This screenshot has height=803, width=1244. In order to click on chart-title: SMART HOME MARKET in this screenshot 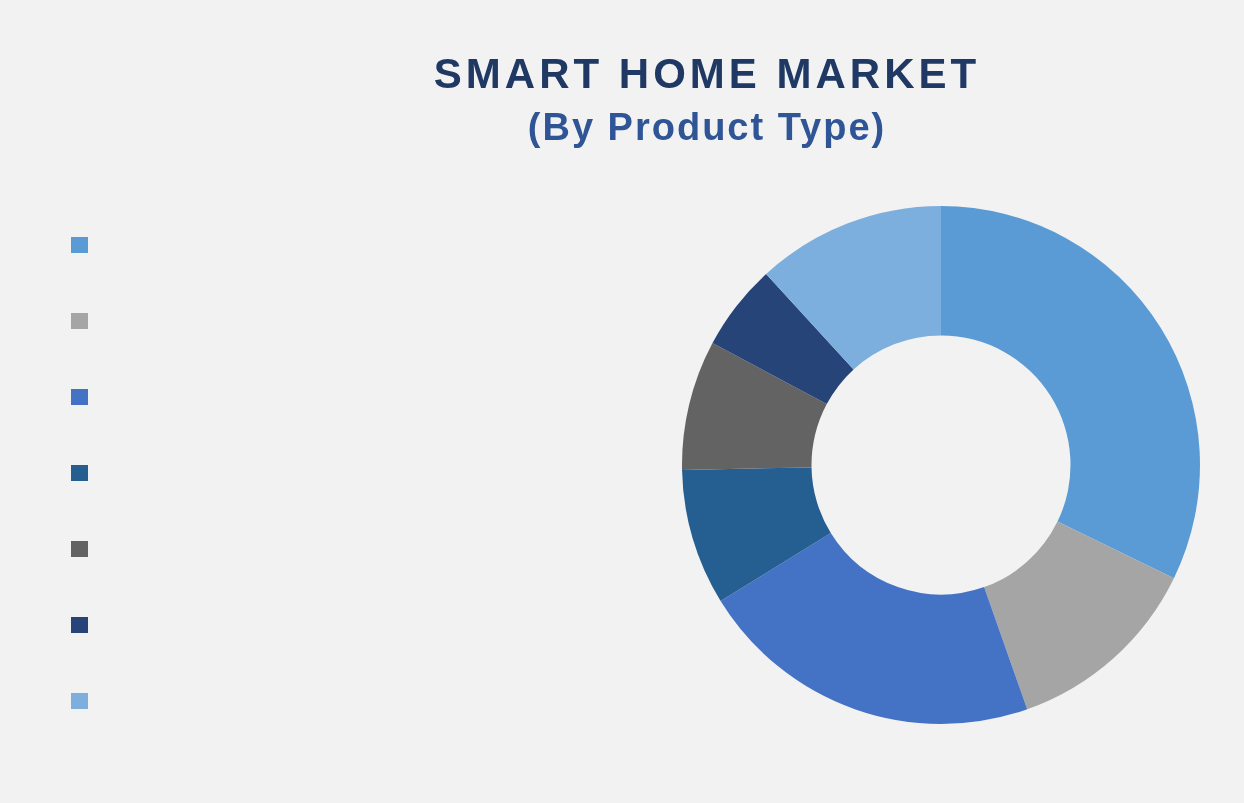, I will do `click(707, 74)`.